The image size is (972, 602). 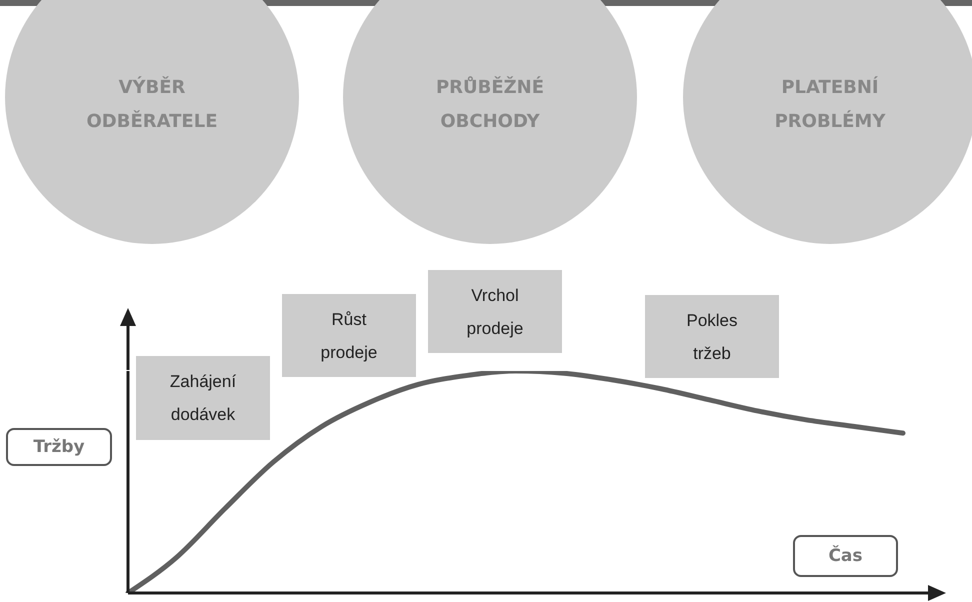 What do you see at coordinates (845, 556) in the screenshot?
I see `label-frame: Čas` at bounding box center [845, 556].